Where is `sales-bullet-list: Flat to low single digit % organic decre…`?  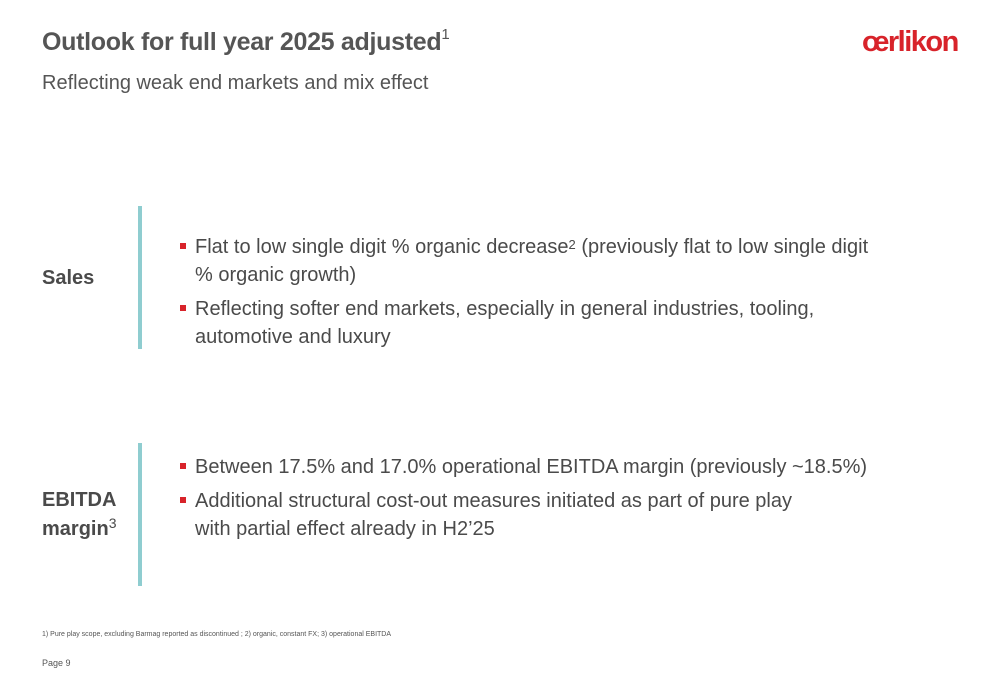 sales-bullet-list: Flat to low single digit % organic decre… is located at coordinates (530, 295).